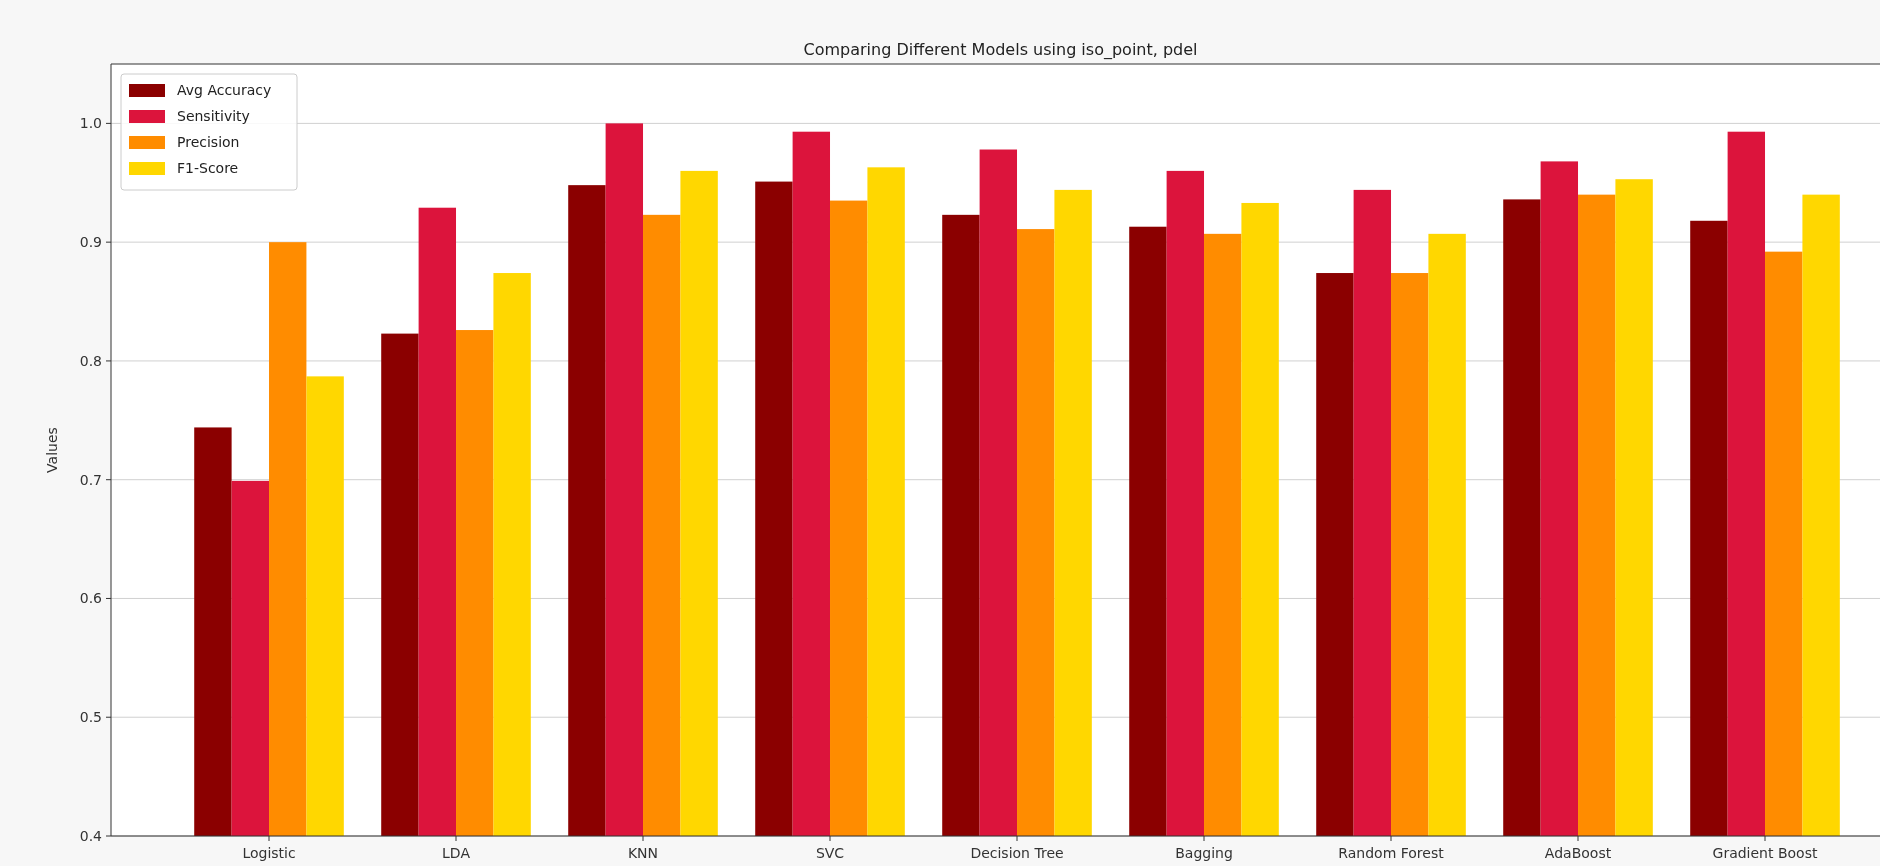 This screenshot has width=1880, height=866. What do you see at coordinates (208, 167) in the screenshot?
I see `legend-label: F1-Score` at bounding box center [208, 167].